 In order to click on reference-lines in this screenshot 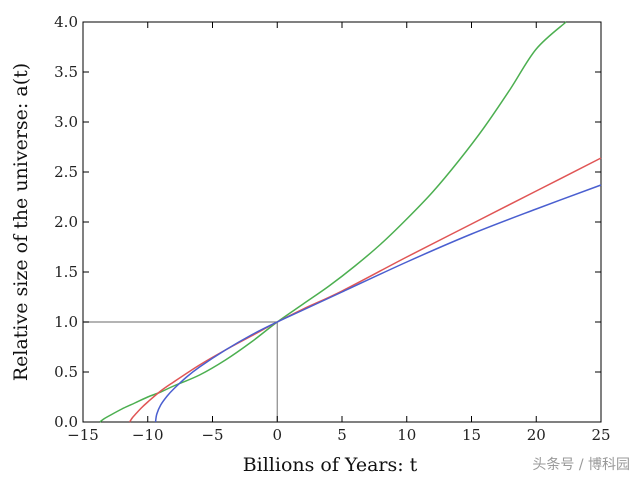, I will do `click(180, 371)`.